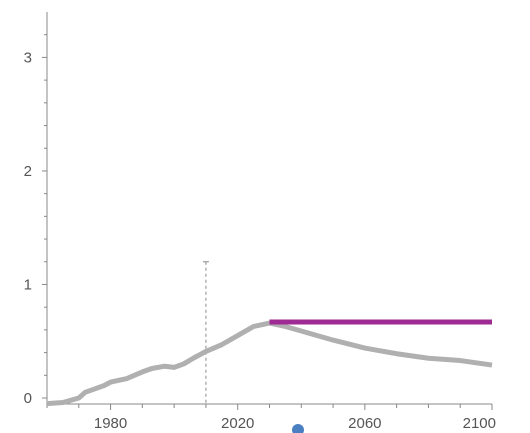 This screenshot has width=530, height=433. What do you see at coordinates (298, 428) in the screenshot?
I see `scrubber-handle` at bounding box center [298, 428].